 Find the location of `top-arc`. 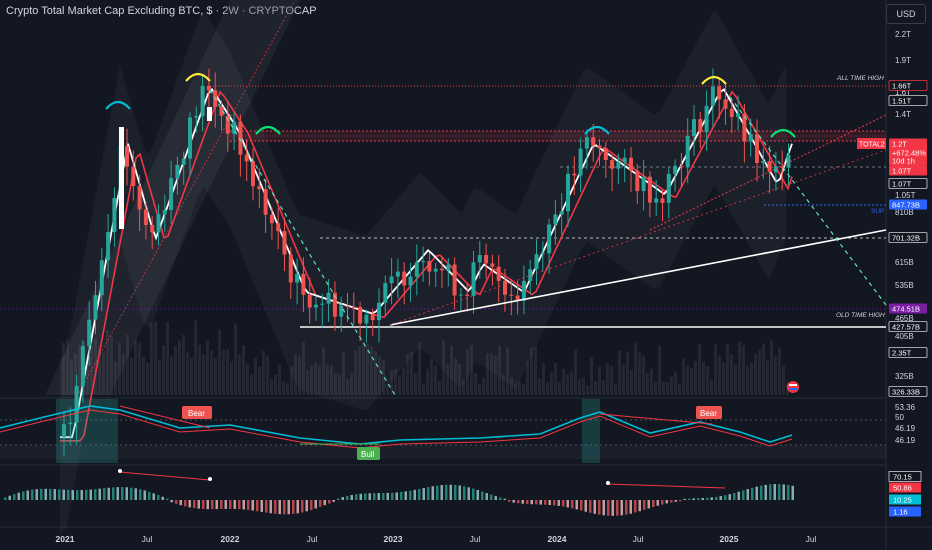

top-arc is located at coordinates (783, 133).